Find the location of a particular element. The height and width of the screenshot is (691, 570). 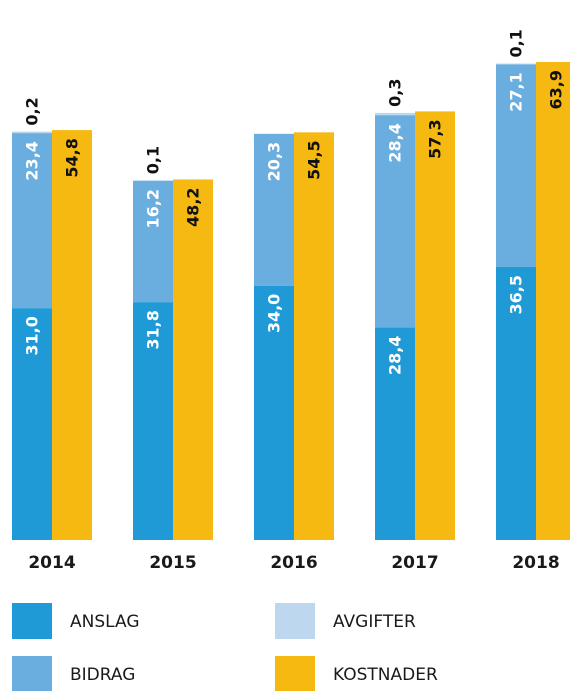

legend-label: KOSTNADER is located at coordinates (385, 675).